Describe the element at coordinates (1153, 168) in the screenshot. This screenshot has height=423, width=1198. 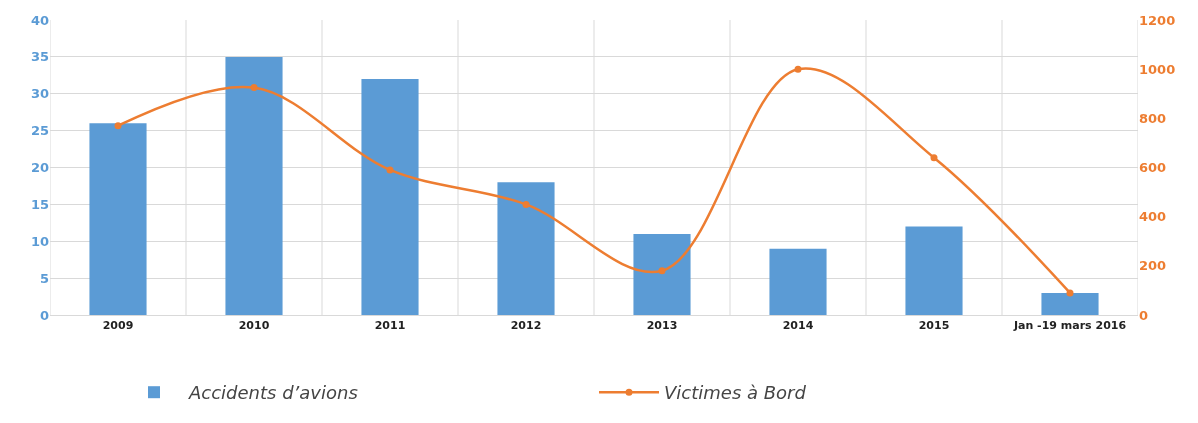
I see `y2-tick-label: 600` at that location.